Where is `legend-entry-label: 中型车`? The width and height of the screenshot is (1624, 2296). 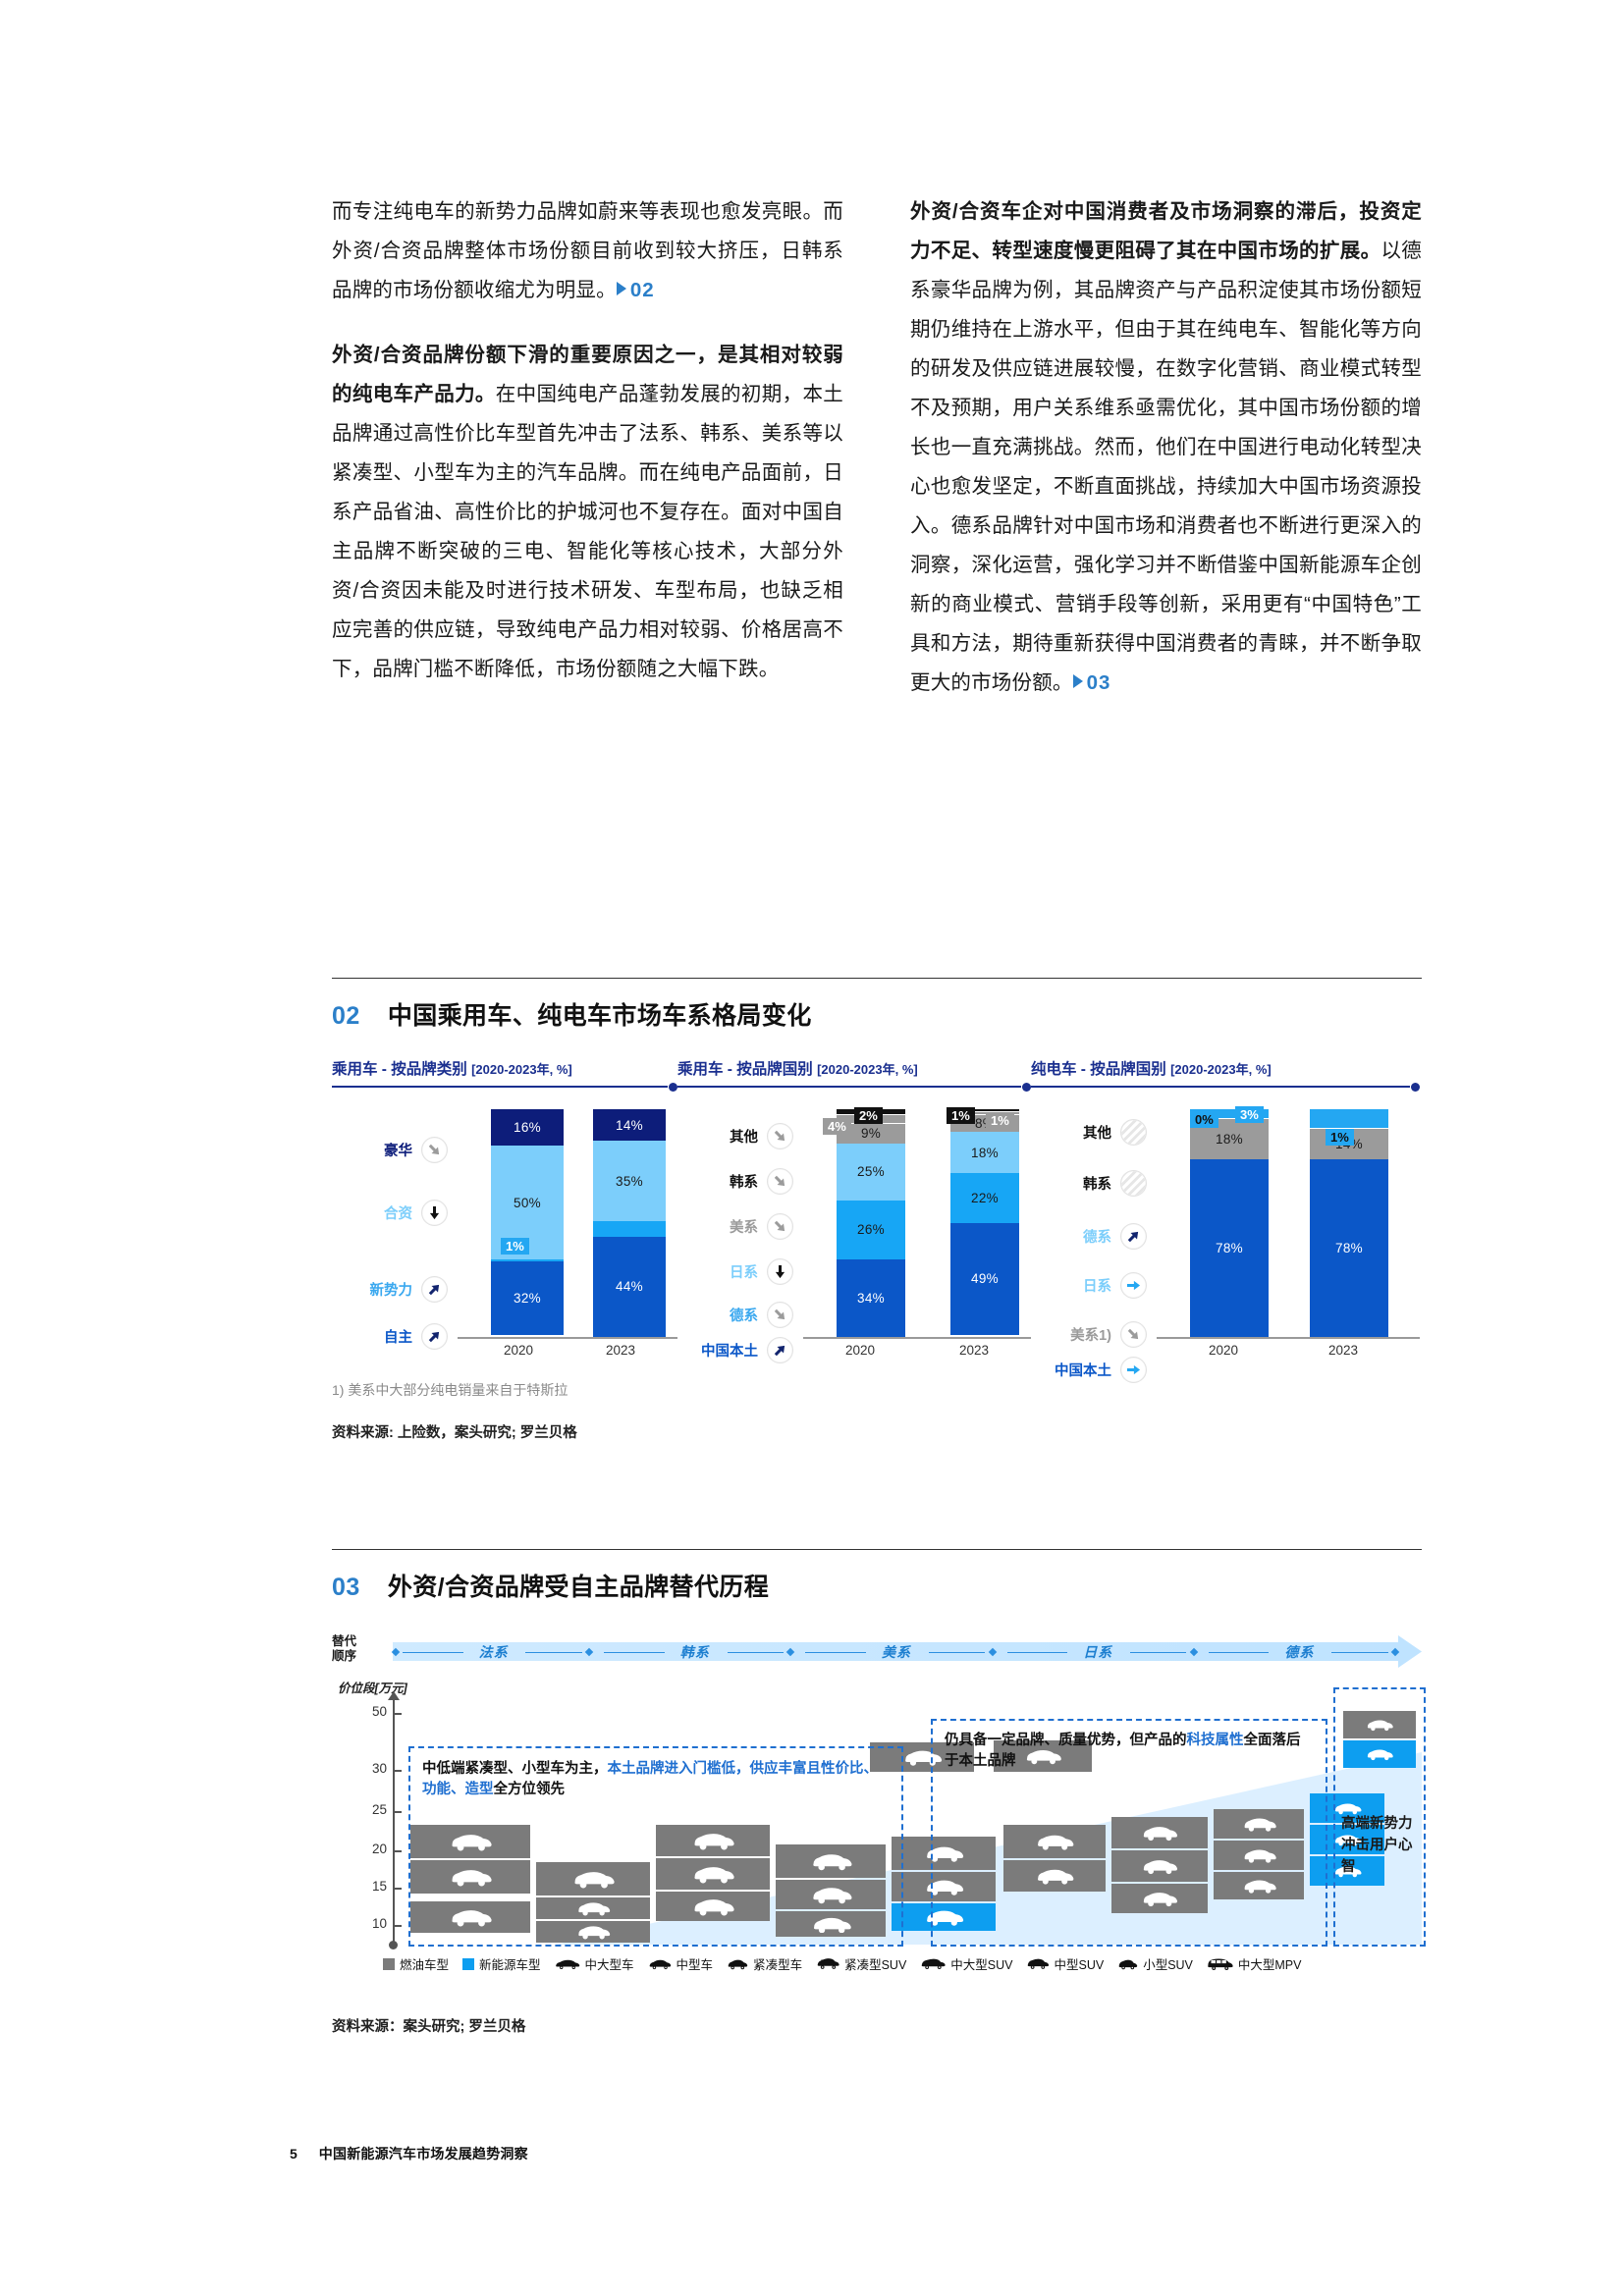 legend-entry-label: 中型车 is located at coordinates (695, 1965).